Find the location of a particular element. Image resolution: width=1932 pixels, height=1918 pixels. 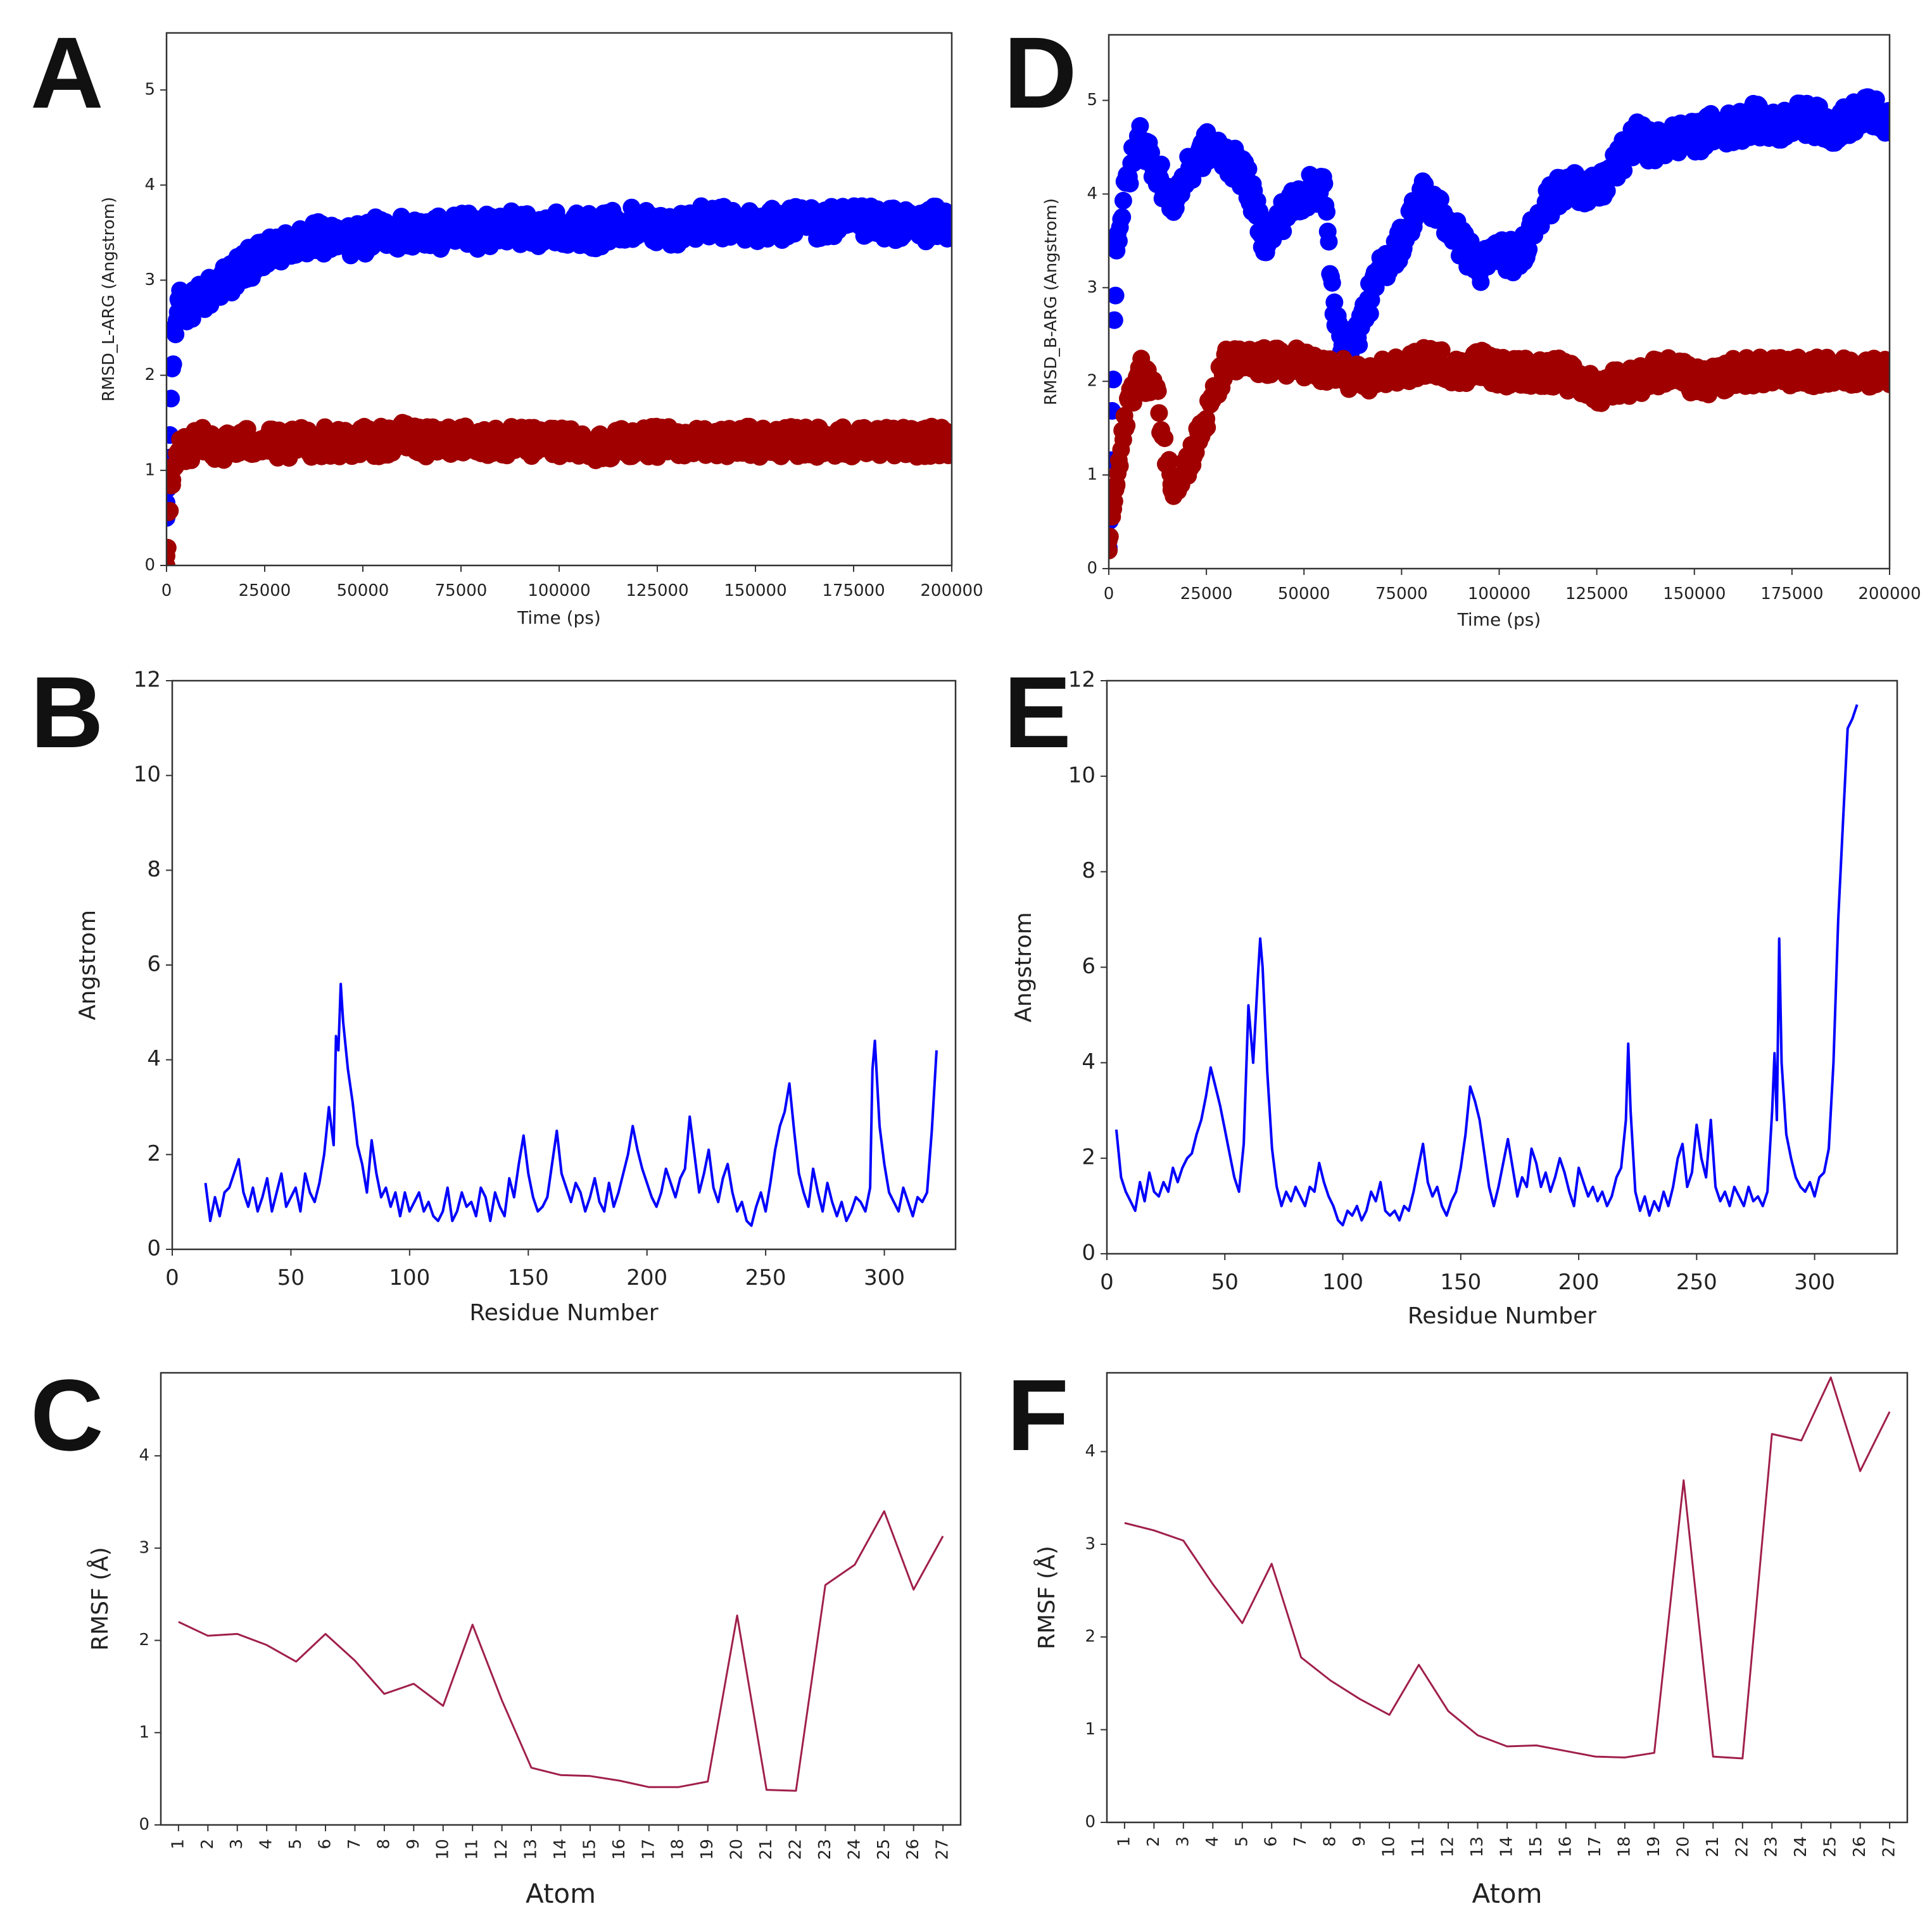

y-tick-label: 1 is located at coordinates (149, 469).